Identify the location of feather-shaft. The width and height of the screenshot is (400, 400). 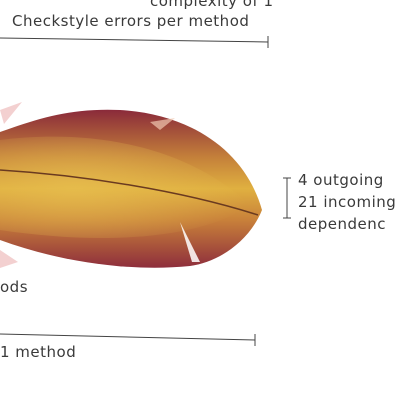
(129, 192).